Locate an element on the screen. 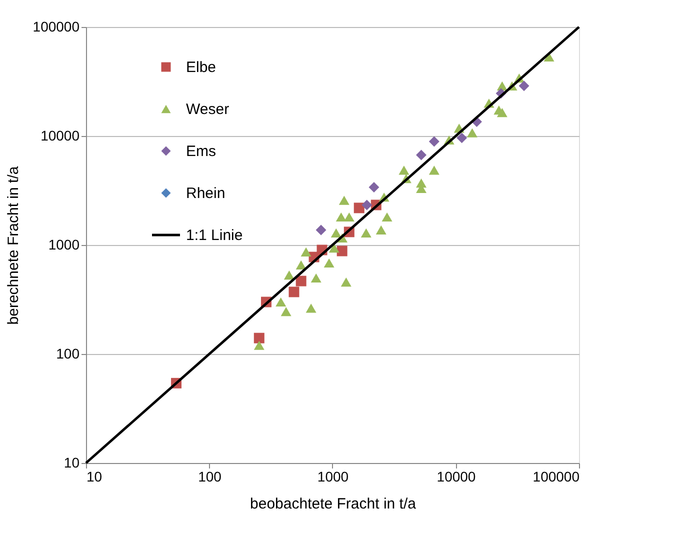  y-tick-label: 1000 is located at coordinates (64, 244).